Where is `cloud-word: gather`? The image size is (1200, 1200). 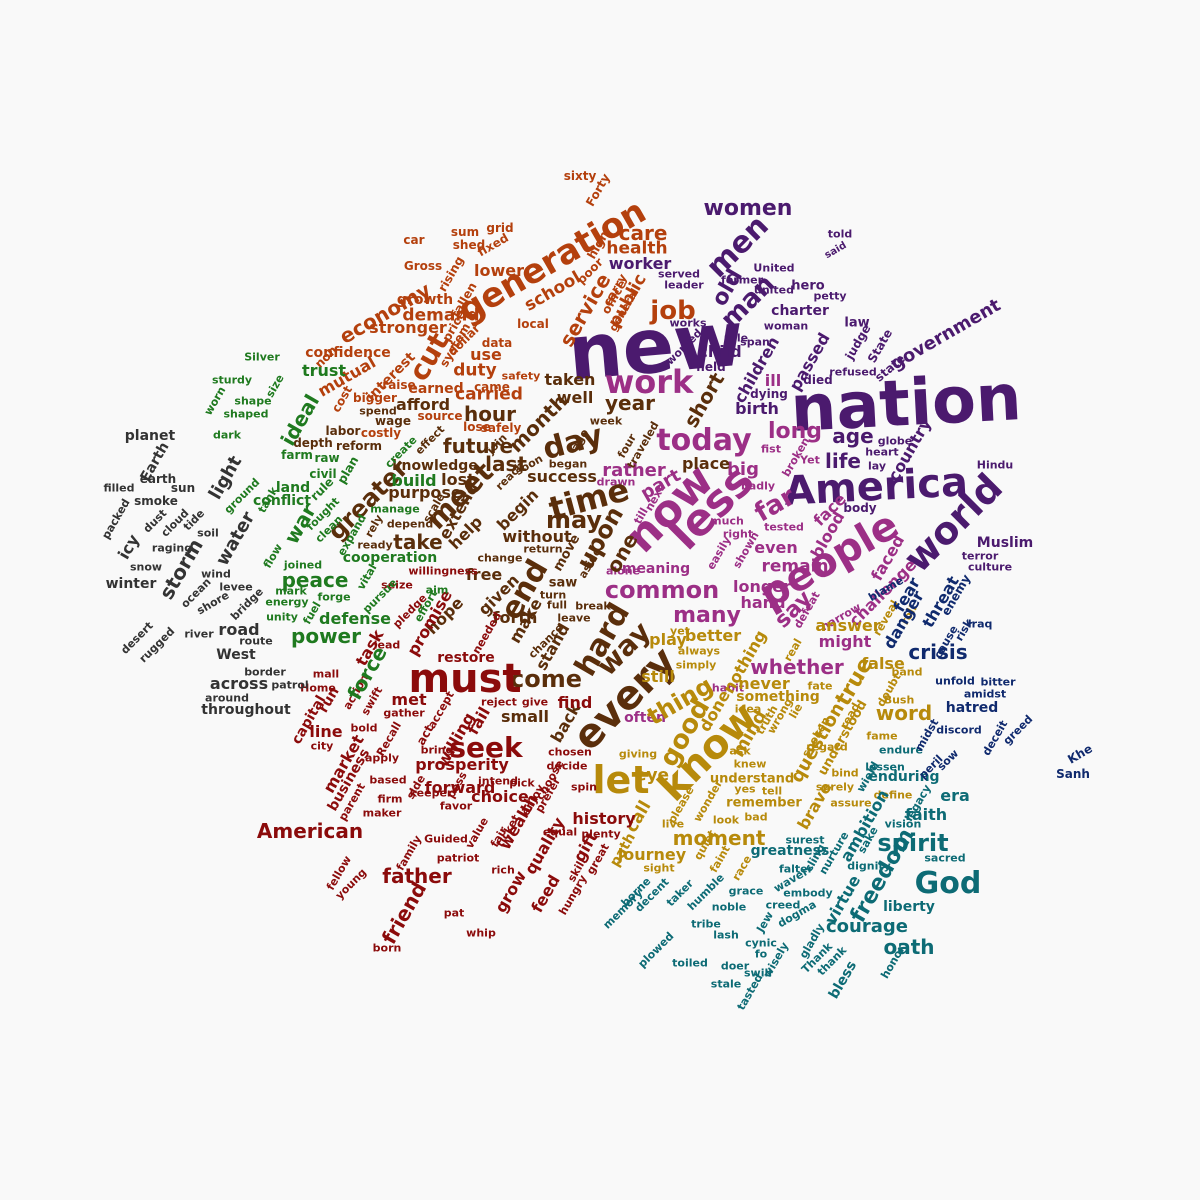 cloud-word: gather is located at coordinates (404, 713).